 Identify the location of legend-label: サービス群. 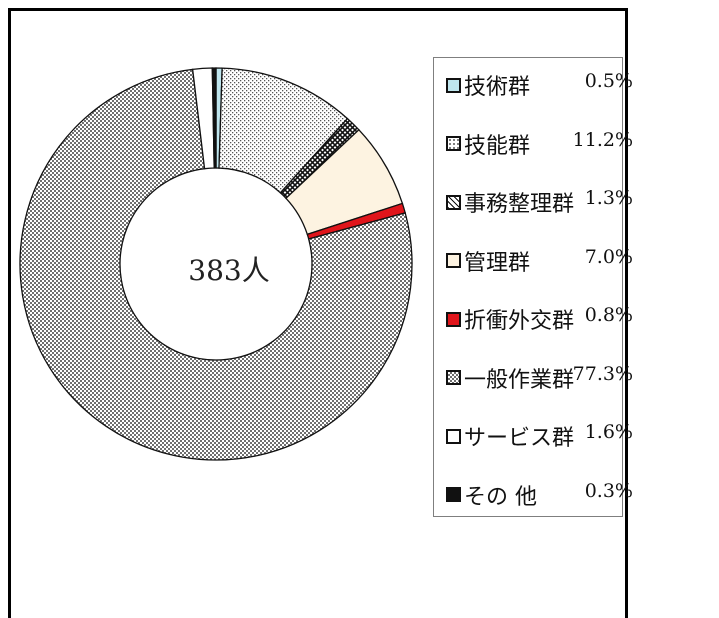
(519, 438).